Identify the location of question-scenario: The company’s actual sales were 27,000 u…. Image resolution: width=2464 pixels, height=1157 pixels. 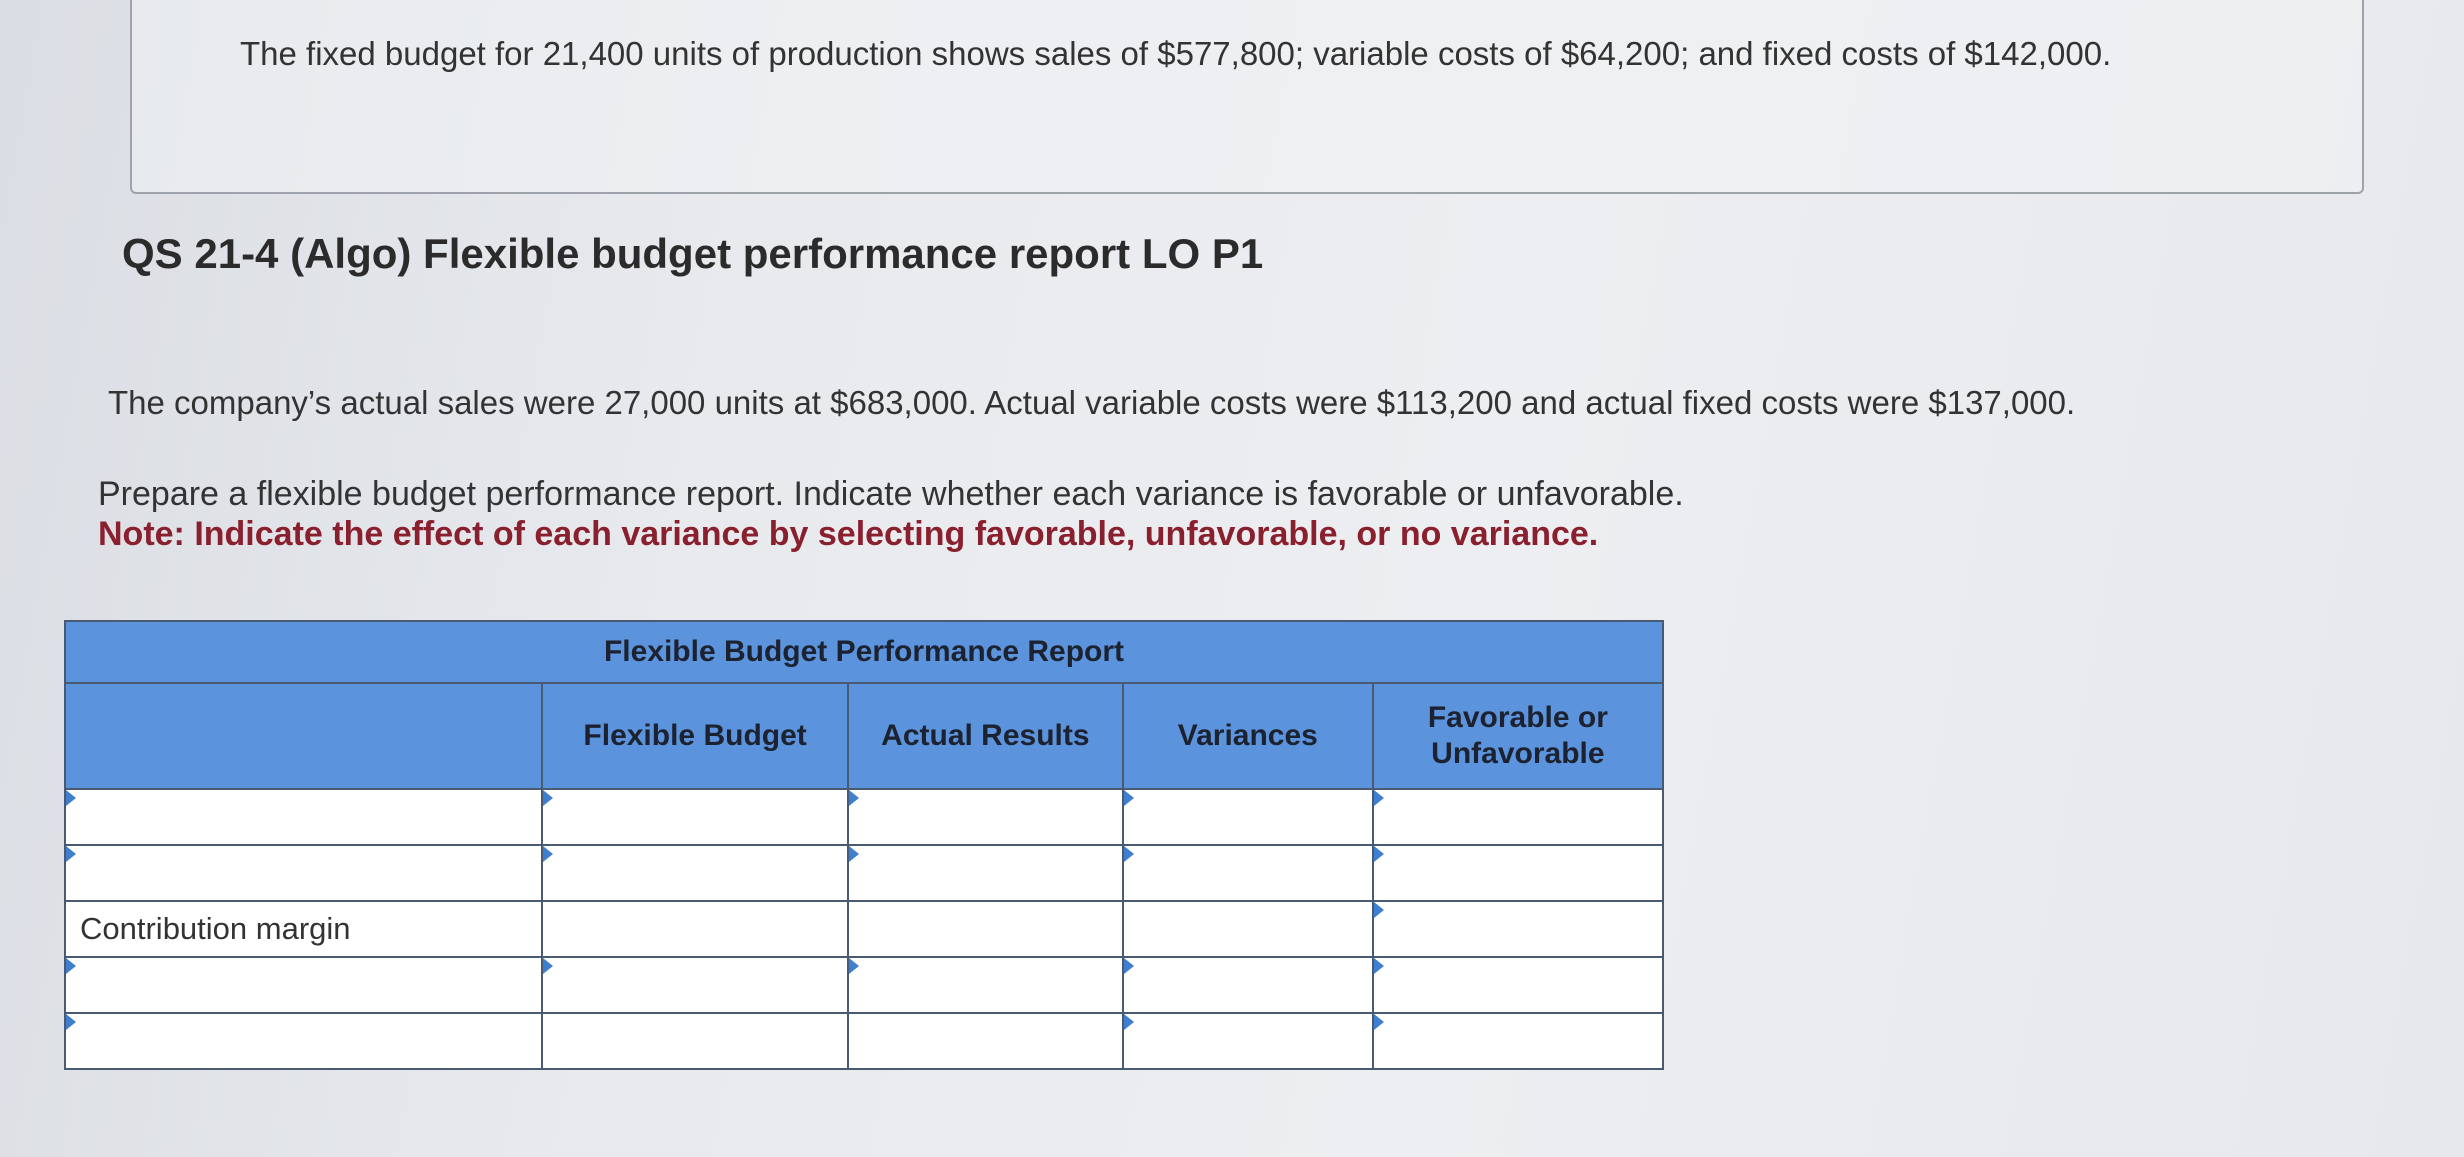
(1092, 402).